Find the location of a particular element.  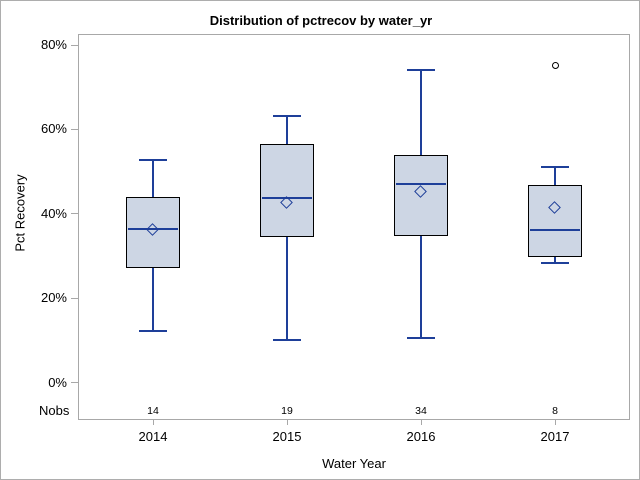

x-tick-label: 2015 is located at coordinates (287, 436).